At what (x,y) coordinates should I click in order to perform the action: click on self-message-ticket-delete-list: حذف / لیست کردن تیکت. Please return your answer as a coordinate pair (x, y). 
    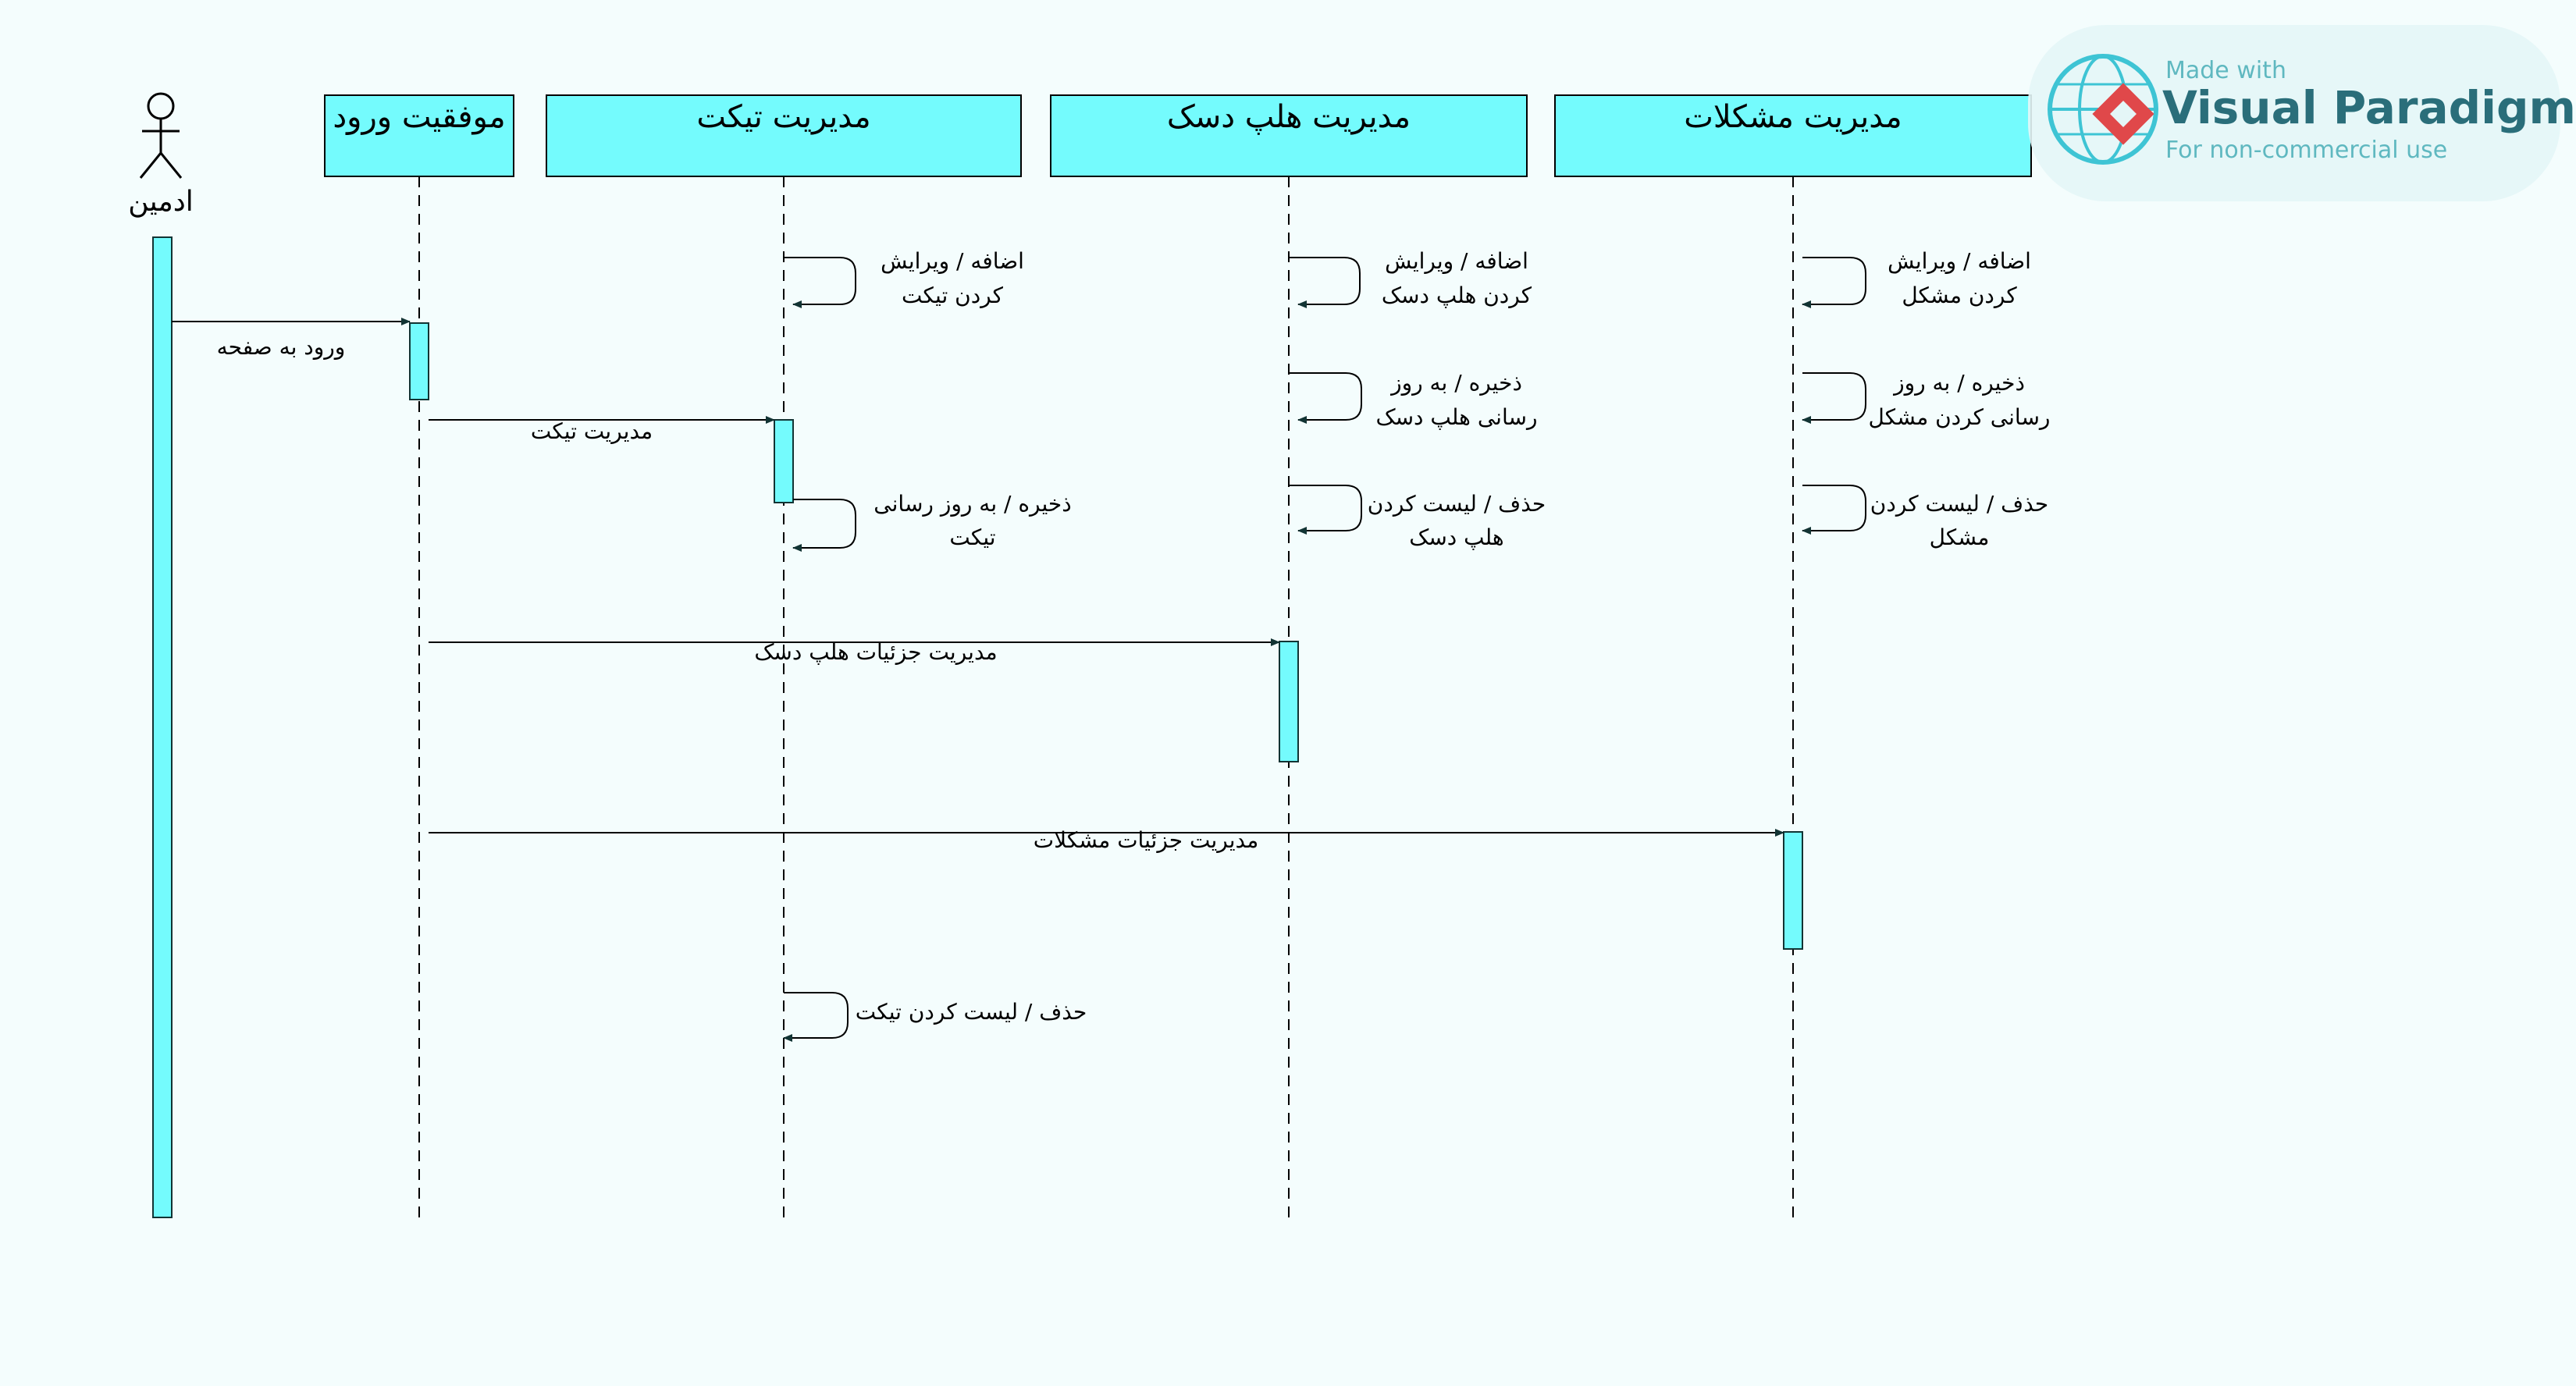
    Looking at the image, I should click on (935, 1017).